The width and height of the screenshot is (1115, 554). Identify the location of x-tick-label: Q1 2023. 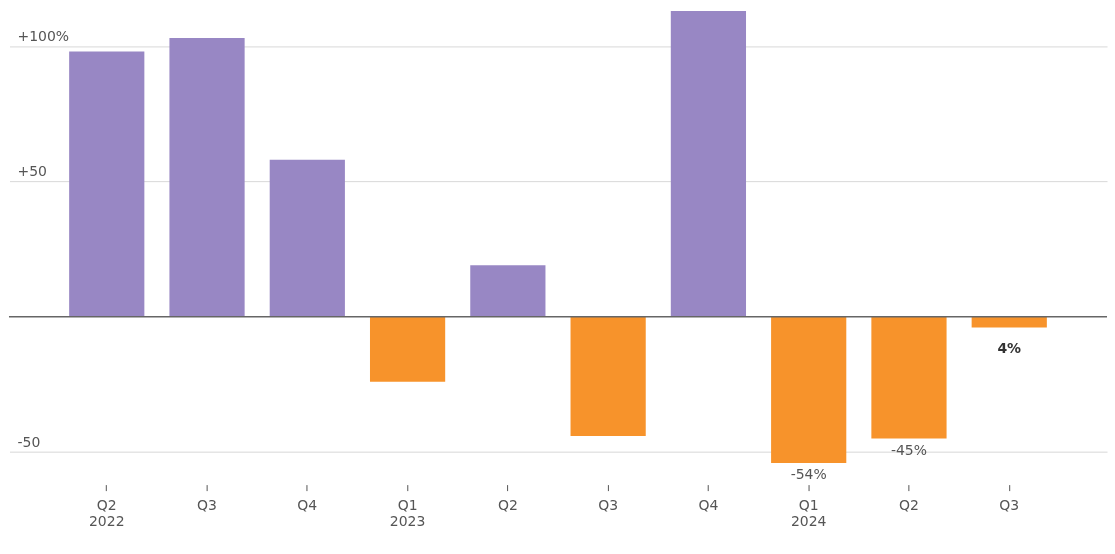
(407, 513).